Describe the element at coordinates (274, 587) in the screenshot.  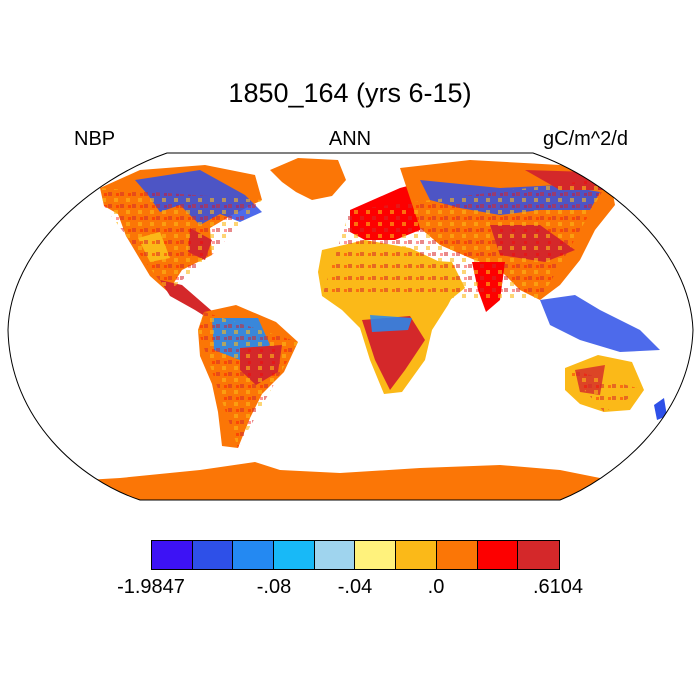
I see `colorbar-tick: -.08` at that location.